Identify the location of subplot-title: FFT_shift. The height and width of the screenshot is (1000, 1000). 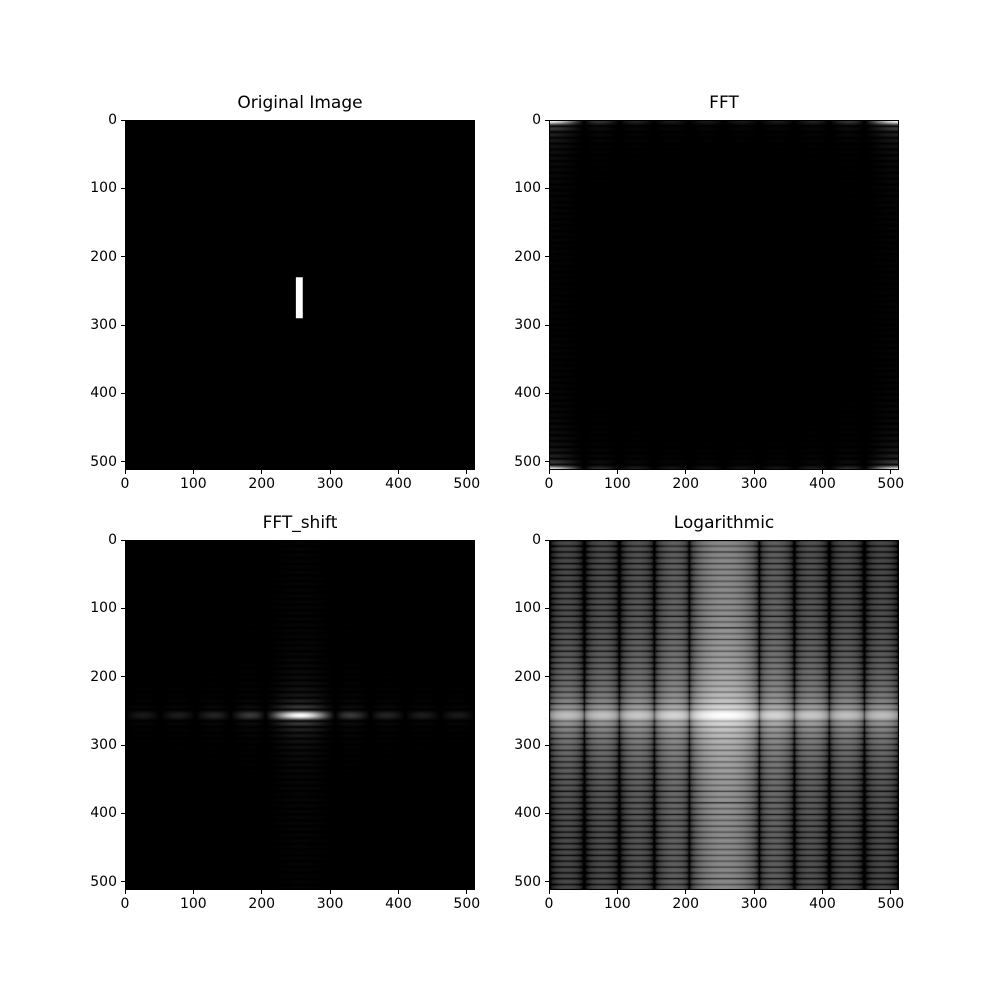
(300, 523).